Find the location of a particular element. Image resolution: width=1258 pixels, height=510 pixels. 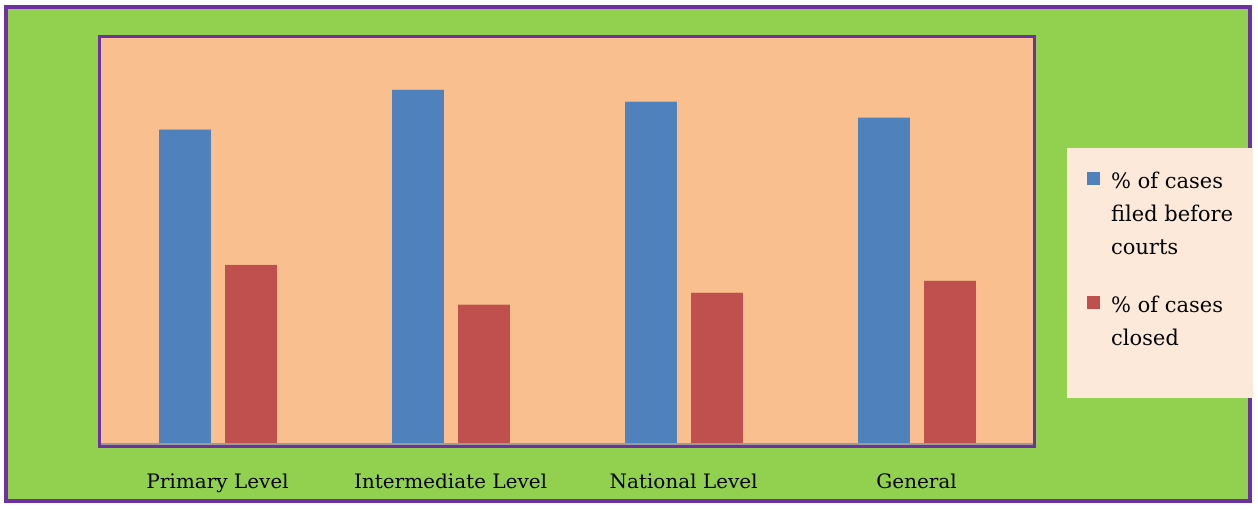

x-tick-label-2: National Level is located at coordinates (683, 481).